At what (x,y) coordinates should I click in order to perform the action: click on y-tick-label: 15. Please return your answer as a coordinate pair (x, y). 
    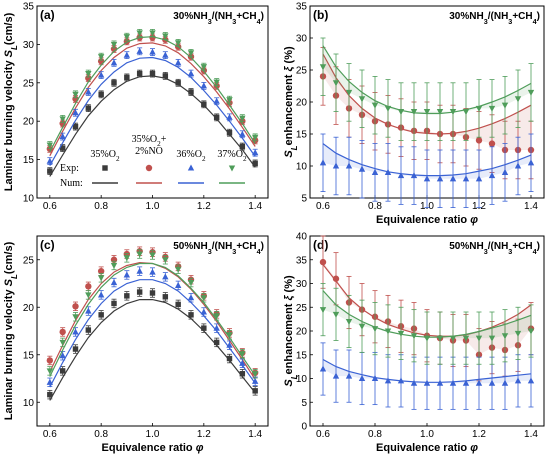
    Looking at the image, I should click on (29, 355).